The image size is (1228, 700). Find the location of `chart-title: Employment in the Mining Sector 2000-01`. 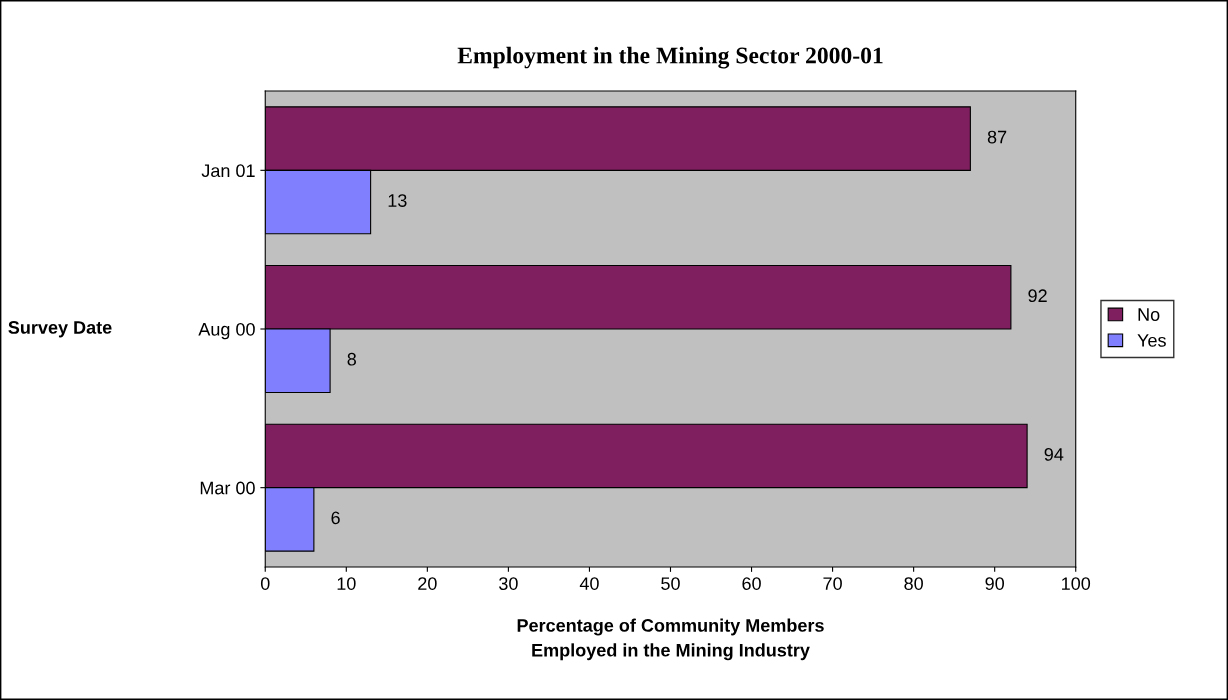

chart-title: Employment in the Mining Sector 2000-01 is located at coordinates (670, 57).